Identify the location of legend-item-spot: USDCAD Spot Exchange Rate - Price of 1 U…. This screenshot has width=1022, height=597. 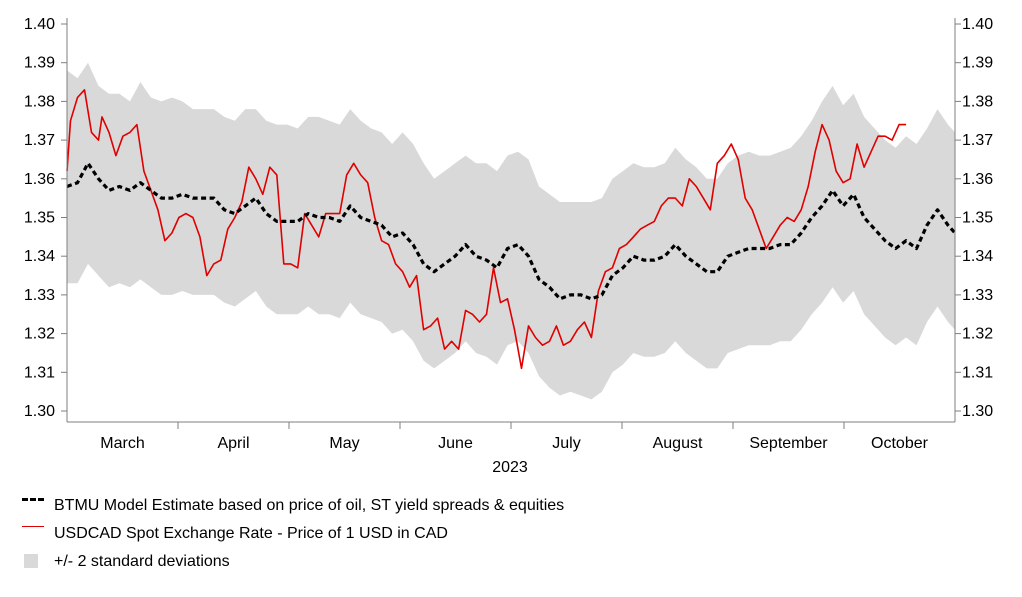
(293, 534).